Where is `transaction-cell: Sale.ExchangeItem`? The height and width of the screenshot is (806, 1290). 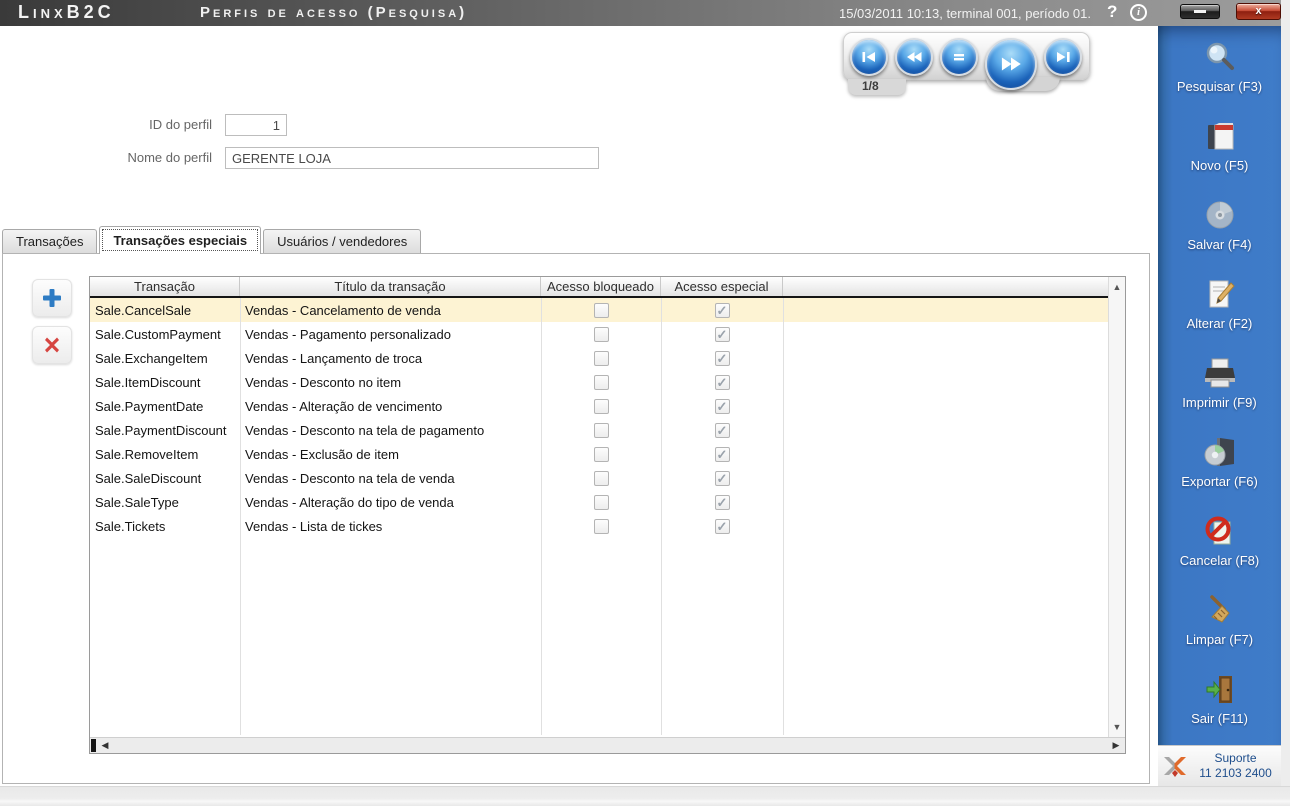
transaction-cell: Sale.ExchangeItem is located at coordinates (151, 358).